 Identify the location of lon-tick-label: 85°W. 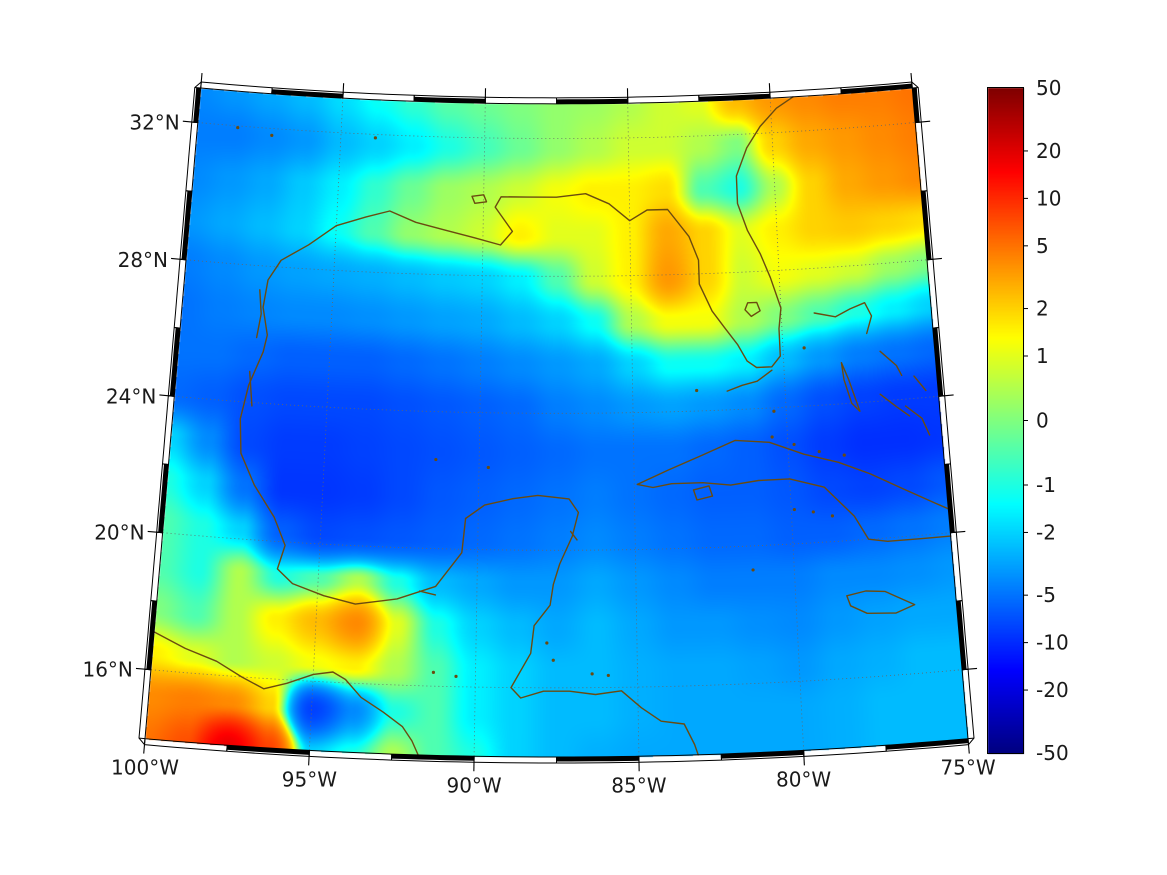
(638, 785).